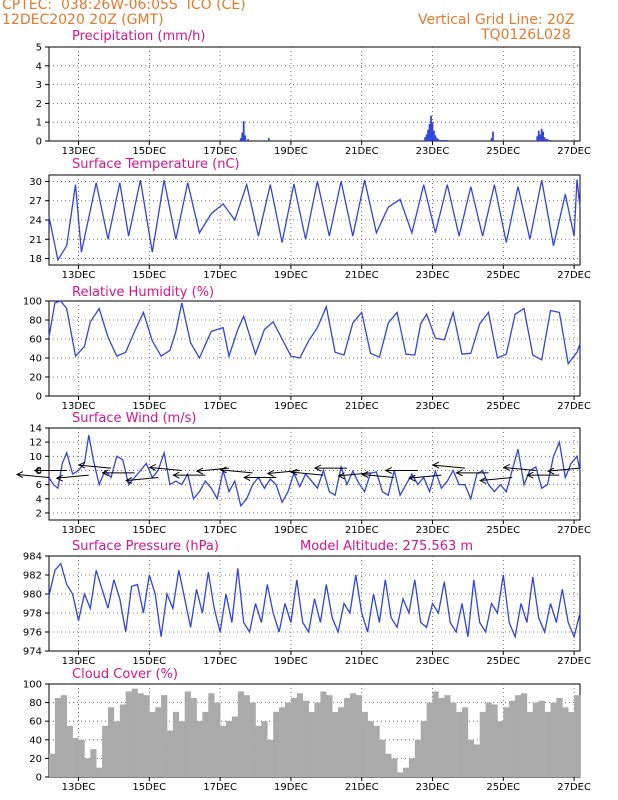 This screenshot has height=800, width=618. Describe the element at coordinates (138, 36) in the screenshot. I see `panel-title-0: Precipitation (mm/h)` at that location.